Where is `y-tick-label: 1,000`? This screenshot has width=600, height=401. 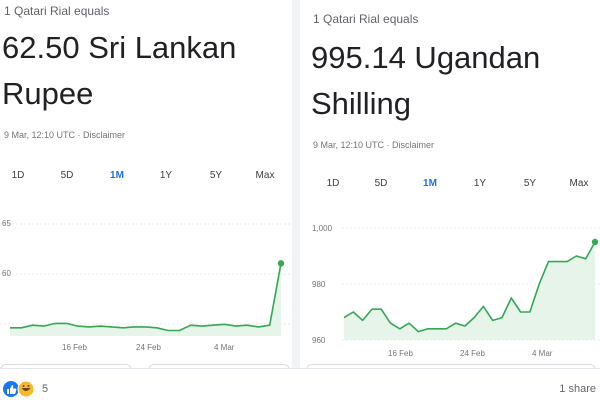 y-tick-label: 1,000 is located at coordinates (322, 228).